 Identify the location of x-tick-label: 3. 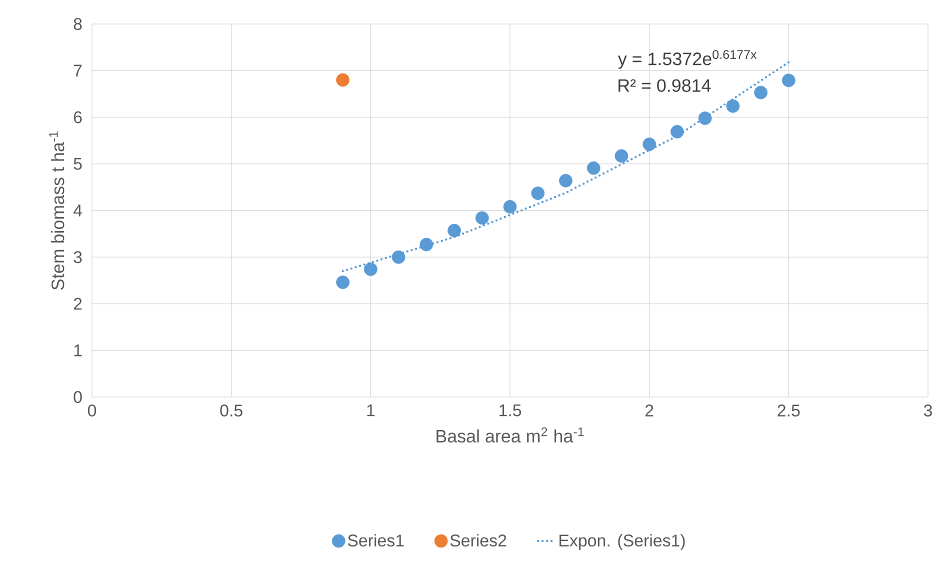
(928, 410).